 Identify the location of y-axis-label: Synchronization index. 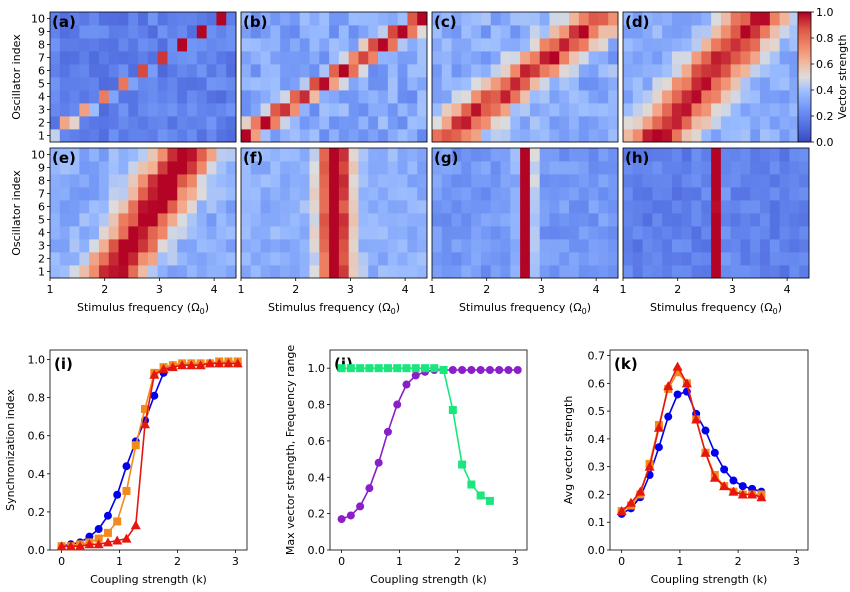
(10, 450).